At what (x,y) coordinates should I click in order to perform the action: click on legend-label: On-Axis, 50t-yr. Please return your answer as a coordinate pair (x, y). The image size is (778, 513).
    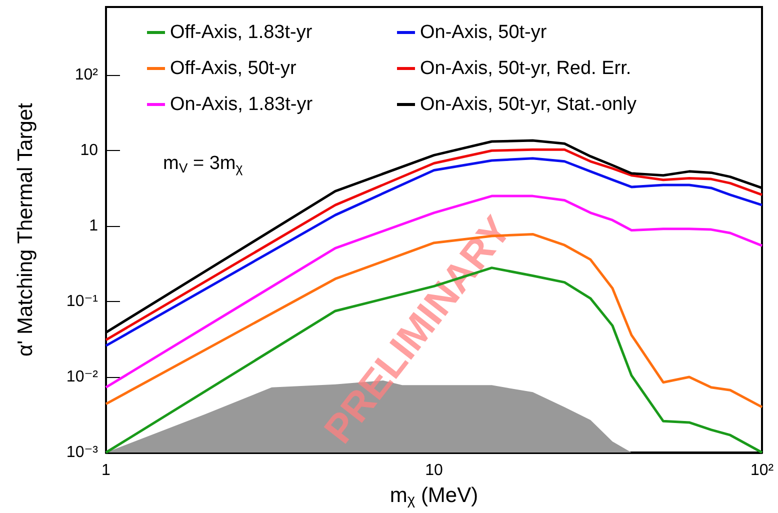
    Looking at the image, I should click on (484, 32).